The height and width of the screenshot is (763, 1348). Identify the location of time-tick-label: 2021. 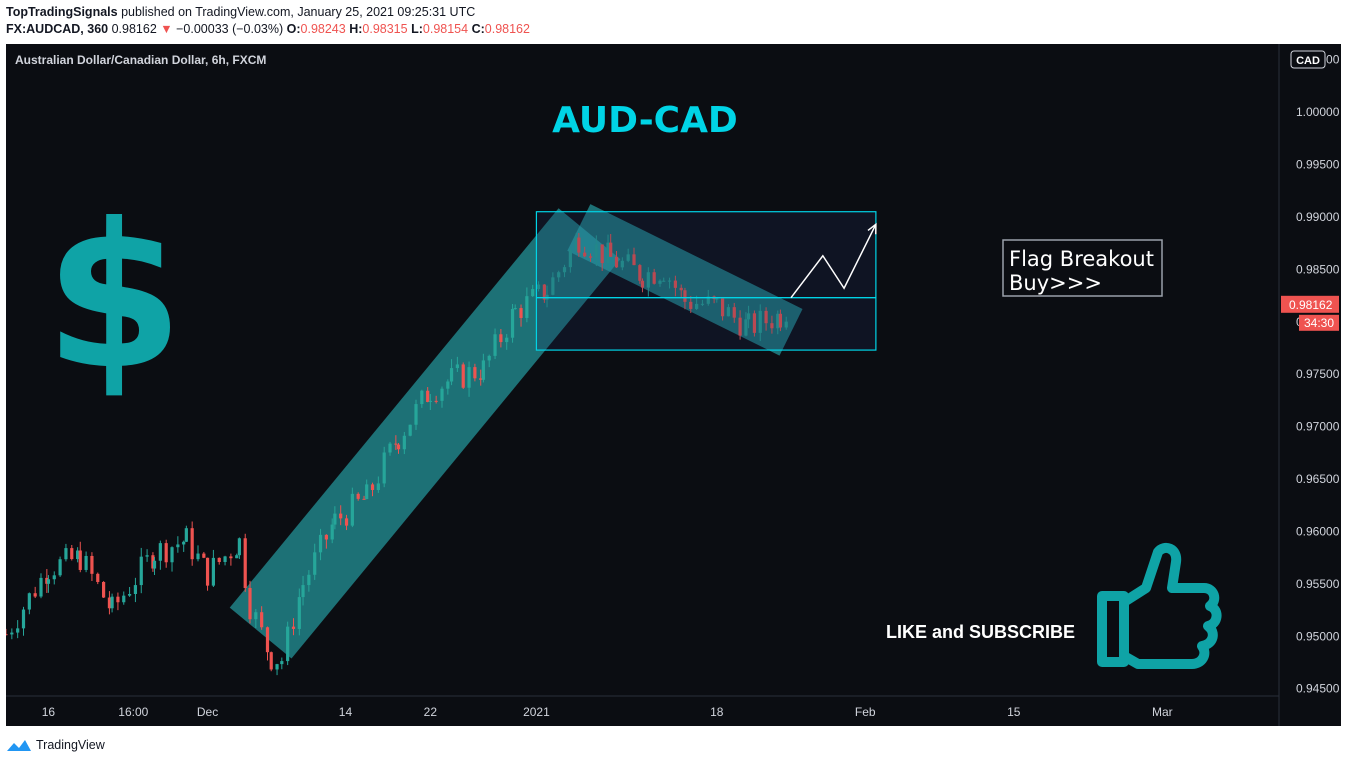
(536, 712).